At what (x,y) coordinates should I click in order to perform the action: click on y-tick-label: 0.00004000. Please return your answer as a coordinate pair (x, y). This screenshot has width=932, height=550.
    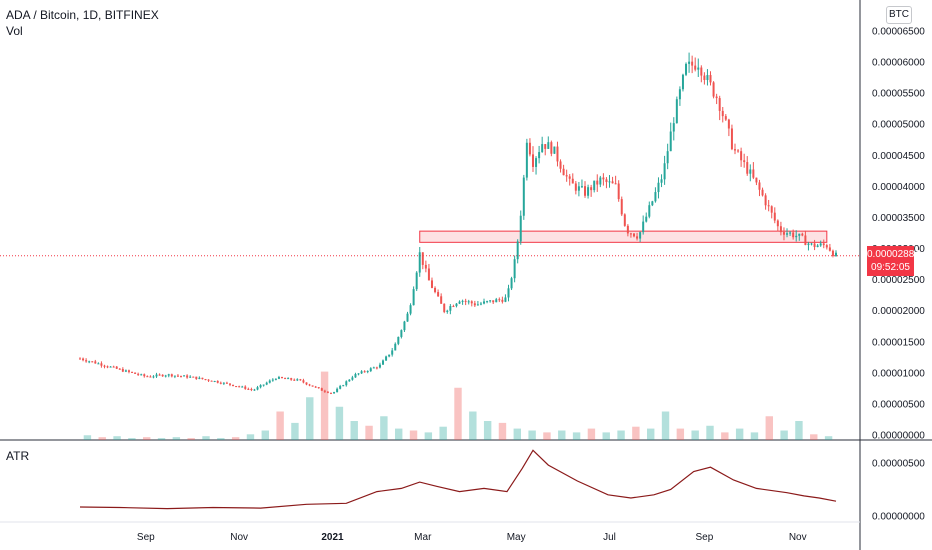
    Looking at the image, I should click on (898, 187).